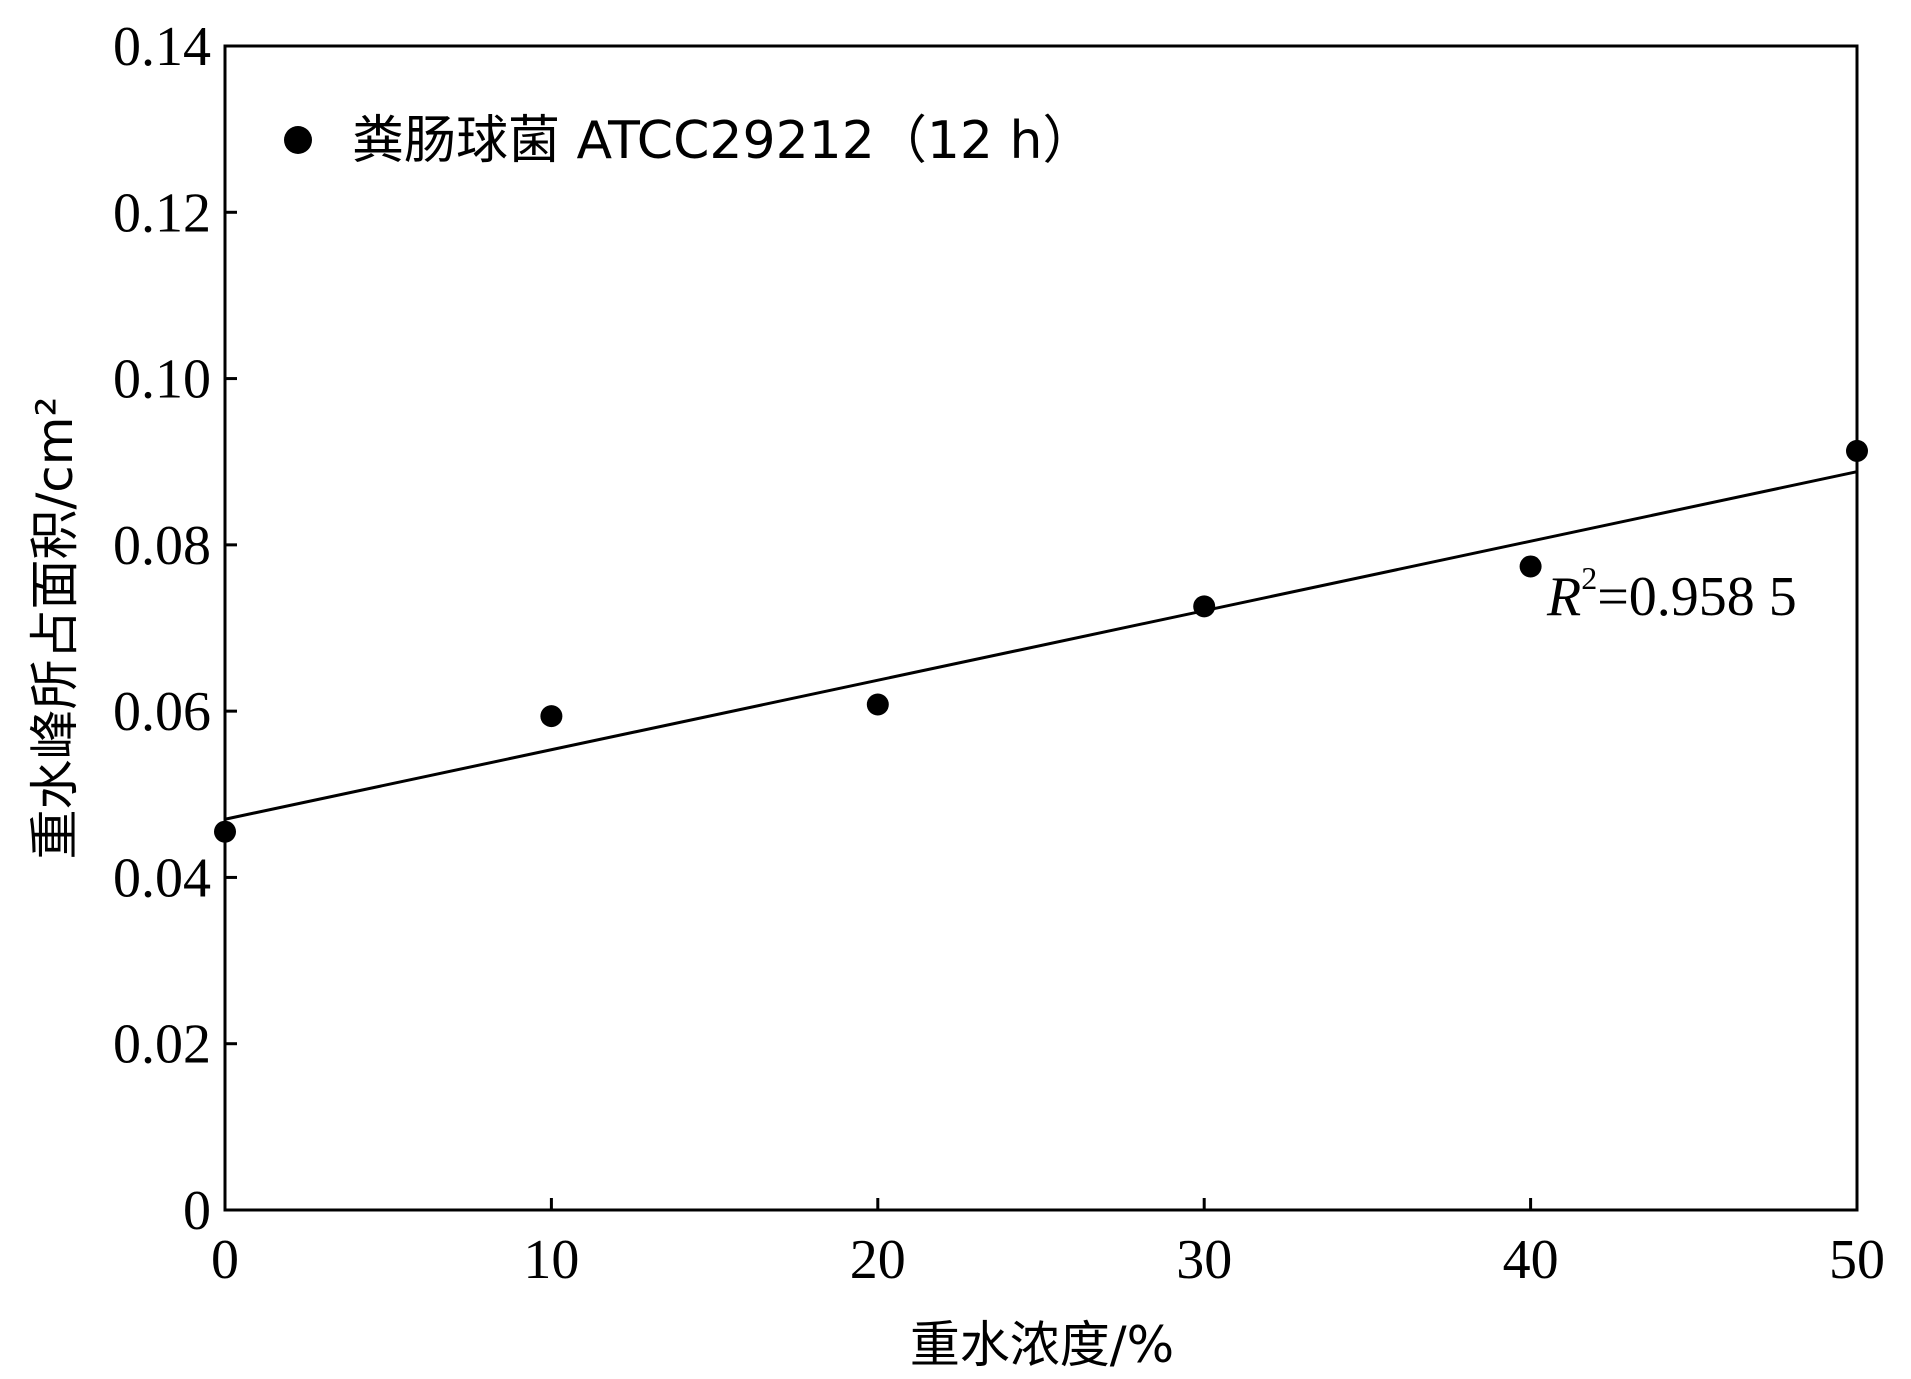 The height and width of the screenshot is (1379, 1911). Describe the element at coordinates (225, 1260) in the screenshot. I see `x-tick-label: 0` at that location.